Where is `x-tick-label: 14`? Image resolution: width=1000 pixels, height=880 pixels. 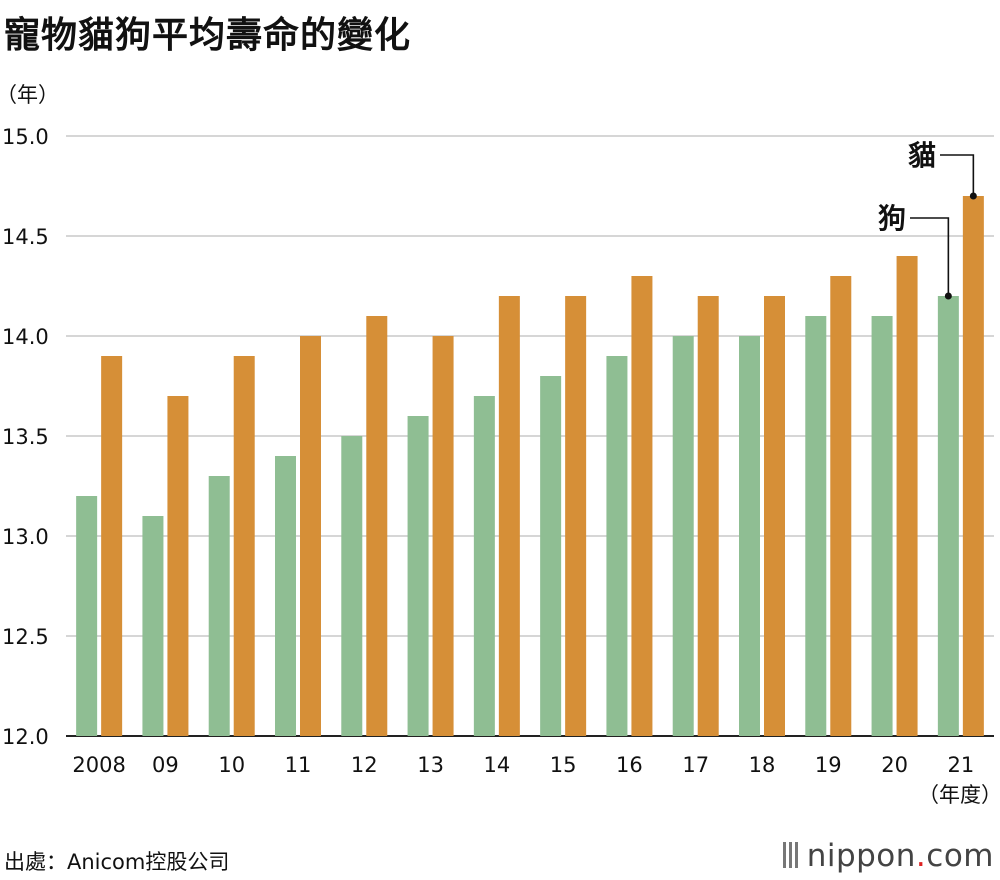
x-tick-label: 14 is located at coordinates (496, 765).